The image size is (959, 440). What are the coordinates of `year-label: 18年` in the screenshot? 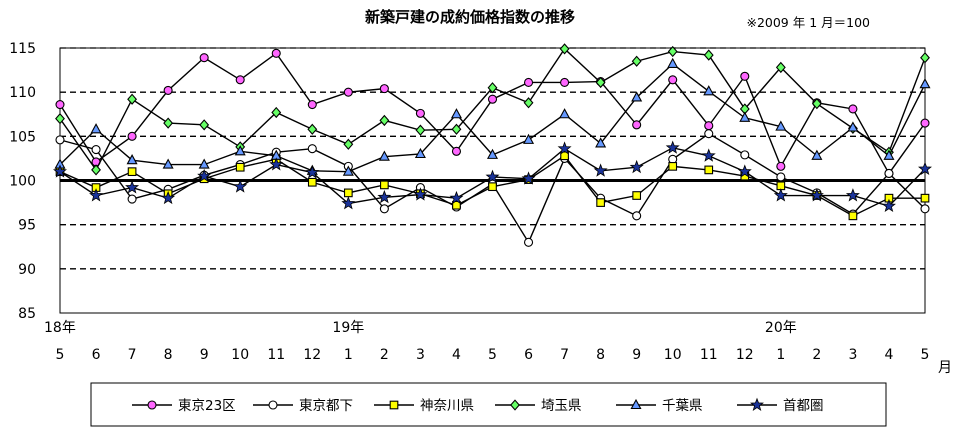 It's located at (60, 328).